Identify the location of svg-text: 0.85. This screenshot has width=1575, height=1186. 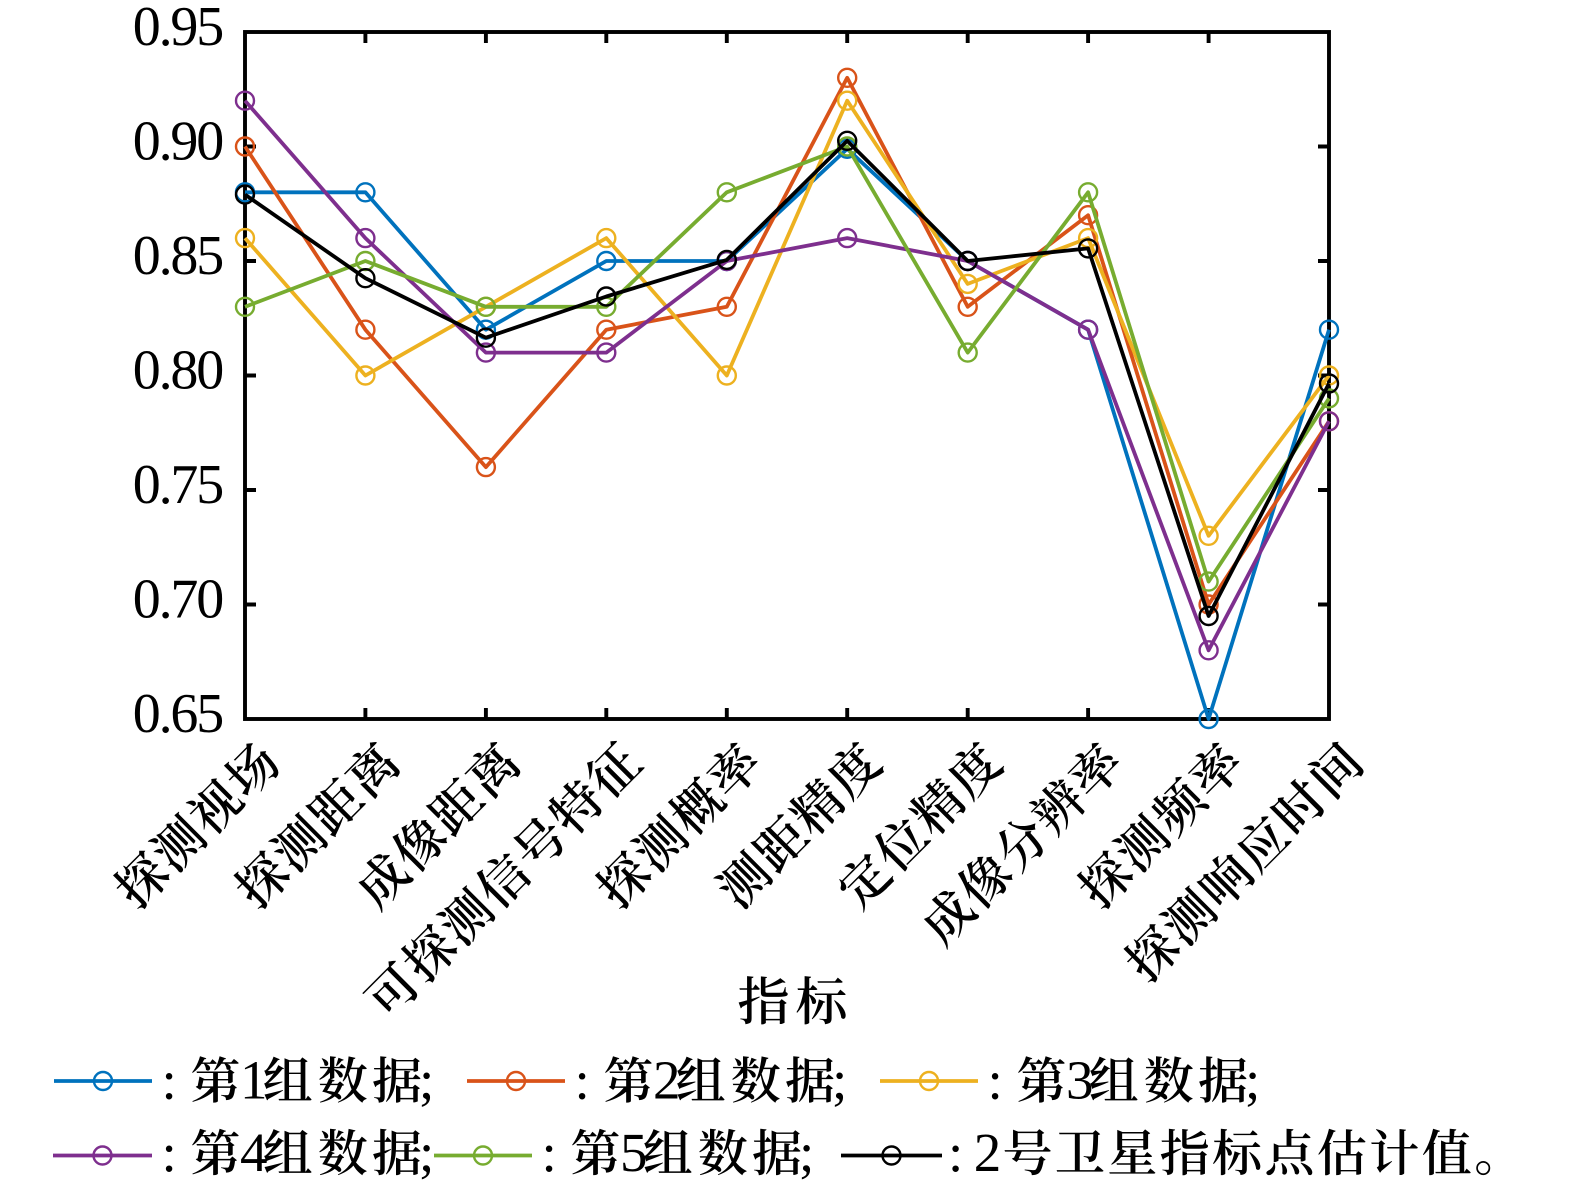
(177, 256).